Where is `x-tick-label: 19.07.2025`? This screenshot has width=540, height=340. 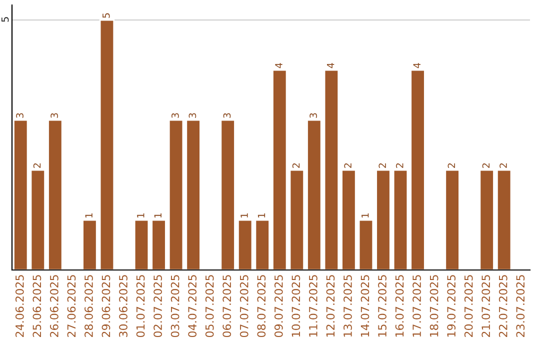 x-tick-label: 19.07.2025 is located at coordinates (451, 306).